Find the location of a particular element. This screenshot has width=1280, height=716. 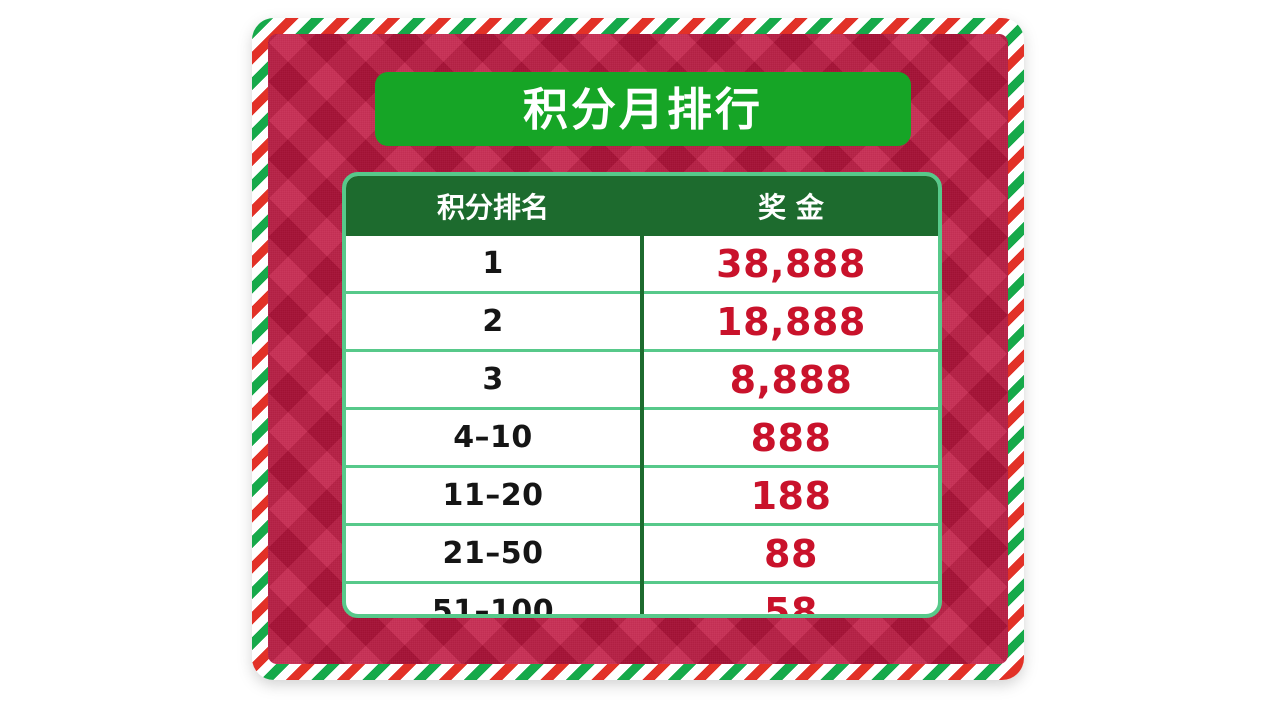

column-header-prize: 奖 金 is located at coordinates (789, 206).